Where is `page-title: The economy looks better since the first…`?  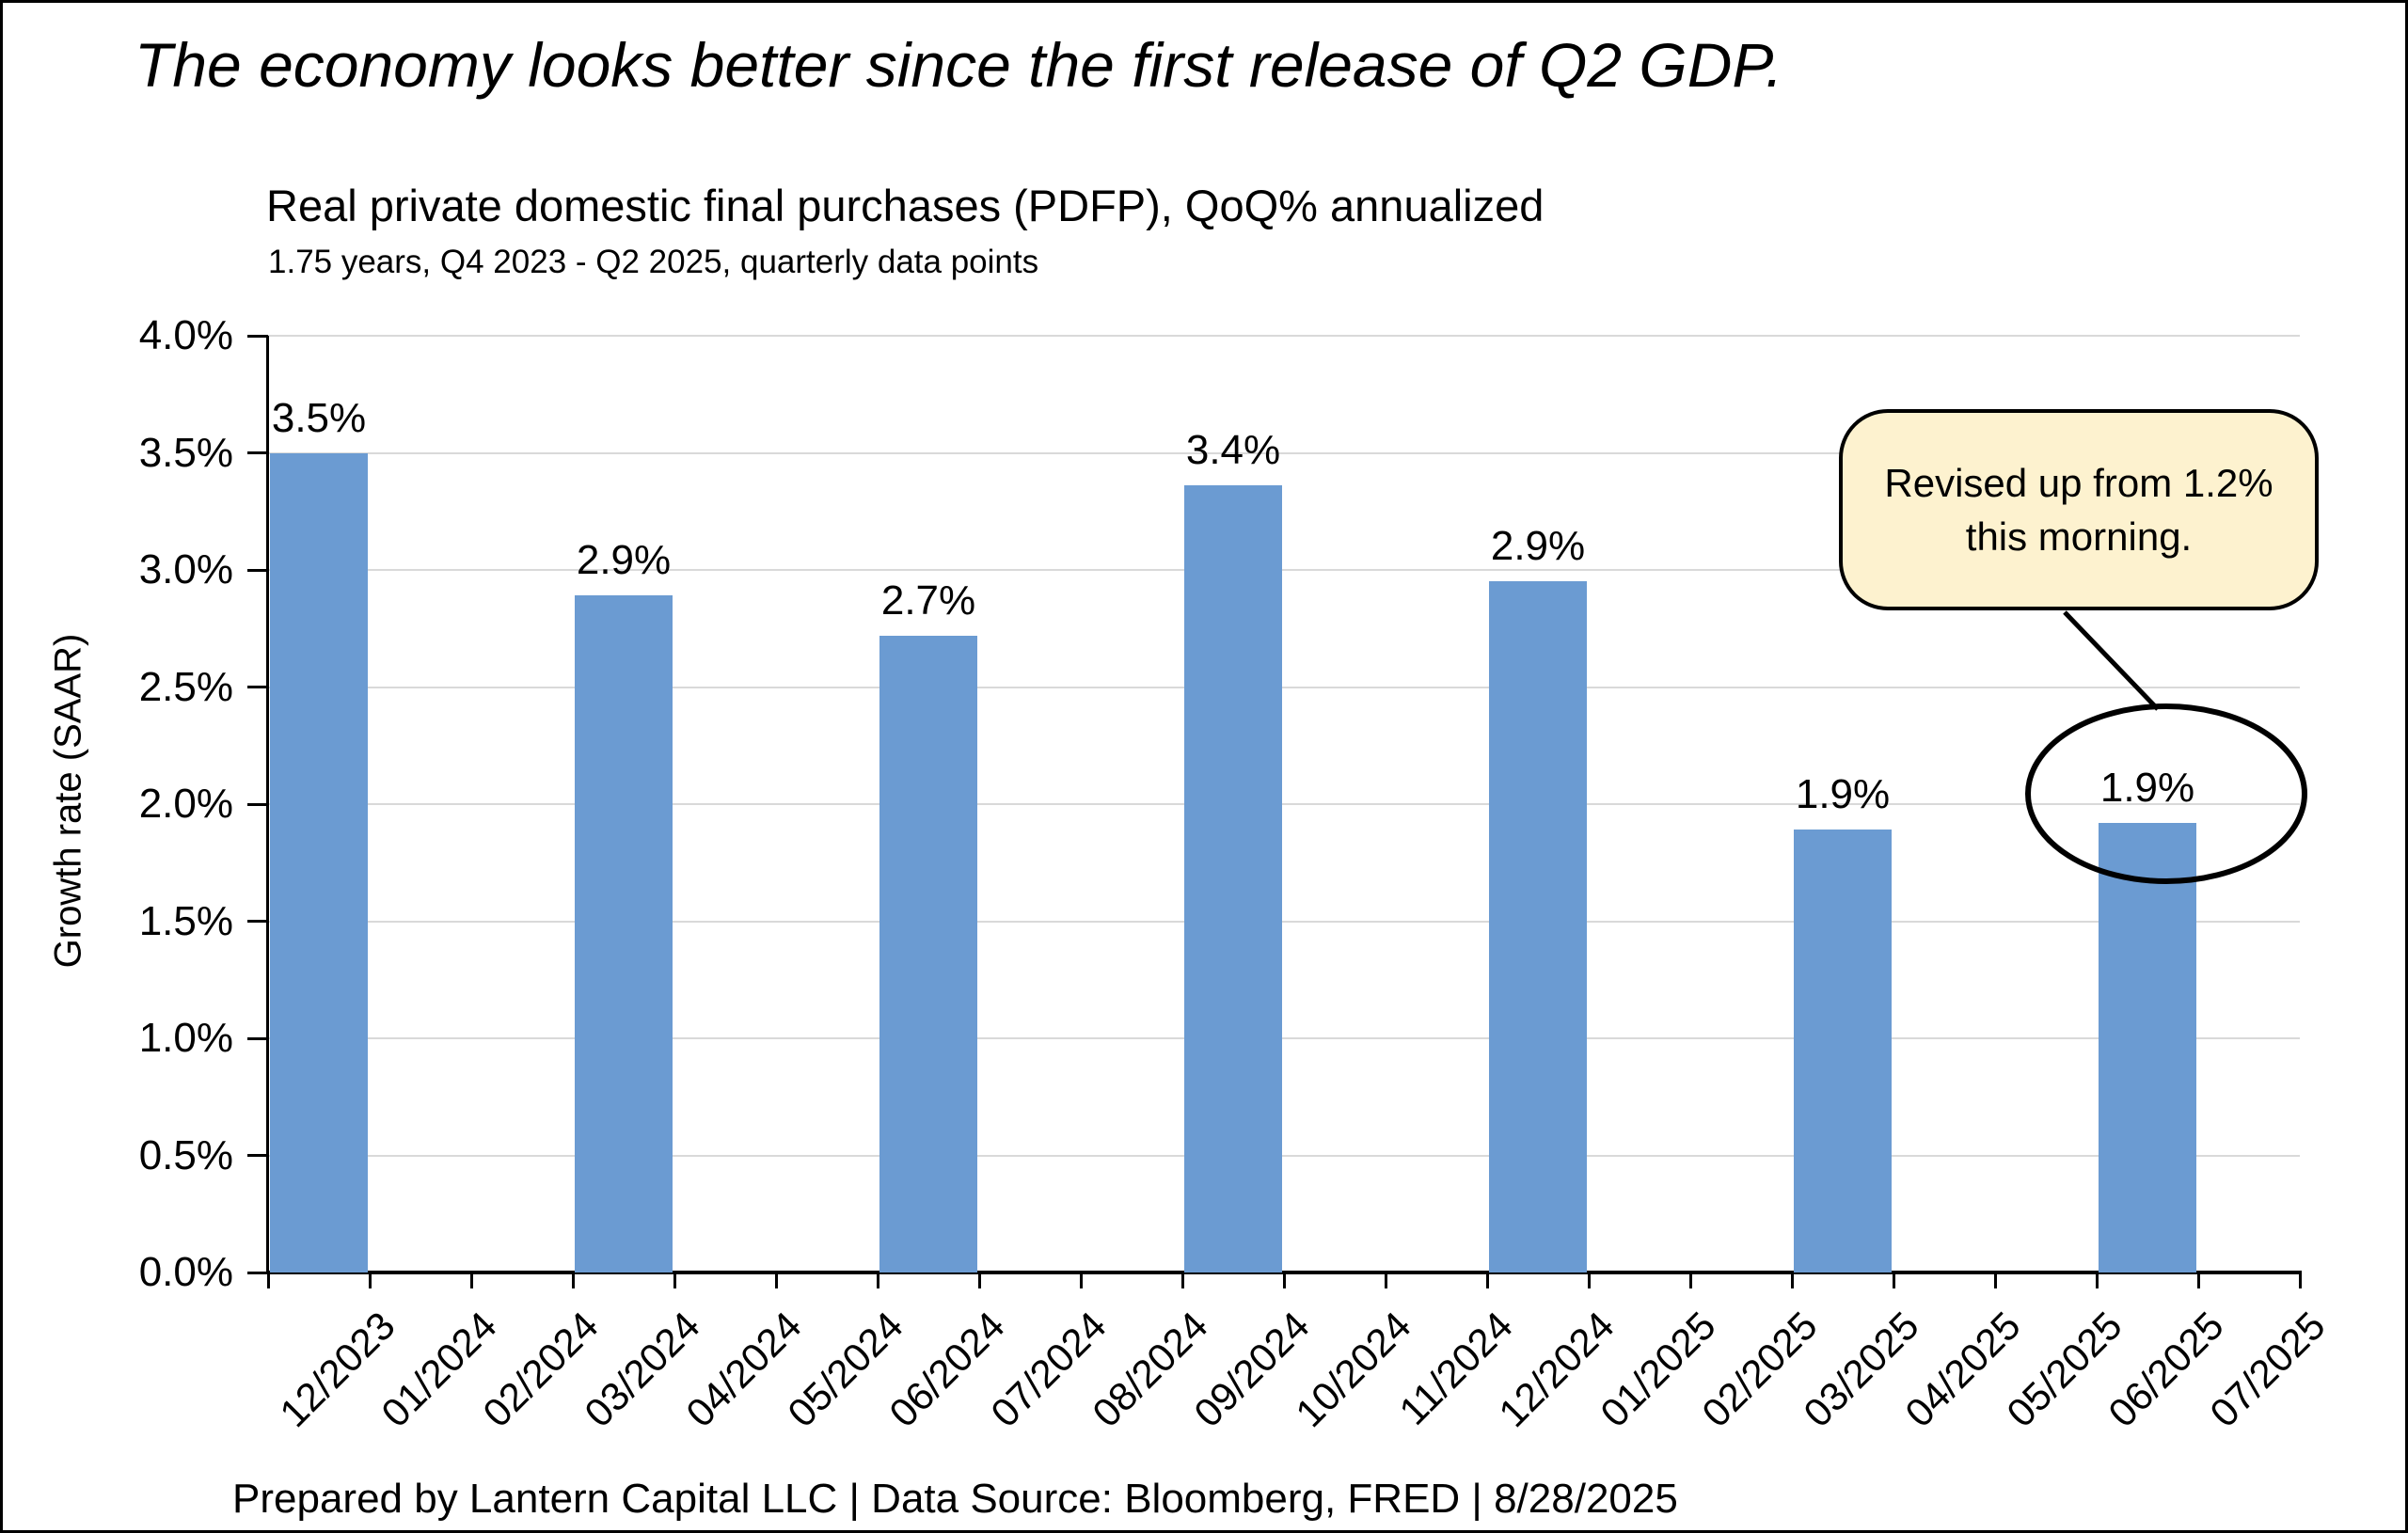 page-title: The economy looks better since the first… is located at coordinates (959, 65).